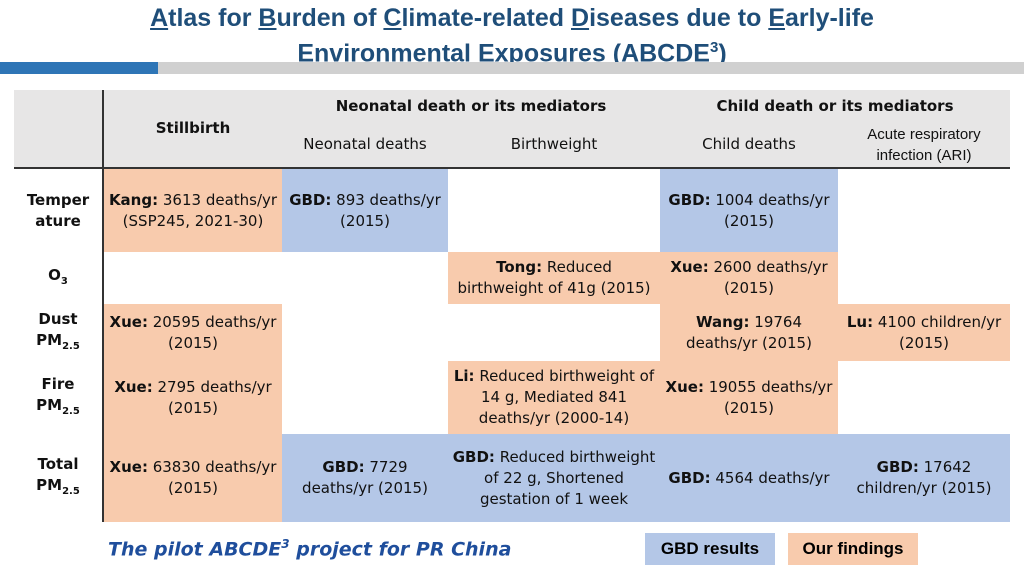 The height and width of the screenshot is (576, 1024). Describe the element at coordinates (58, 276) in the screenshot. I see `row-label-o3: O3` at that location.